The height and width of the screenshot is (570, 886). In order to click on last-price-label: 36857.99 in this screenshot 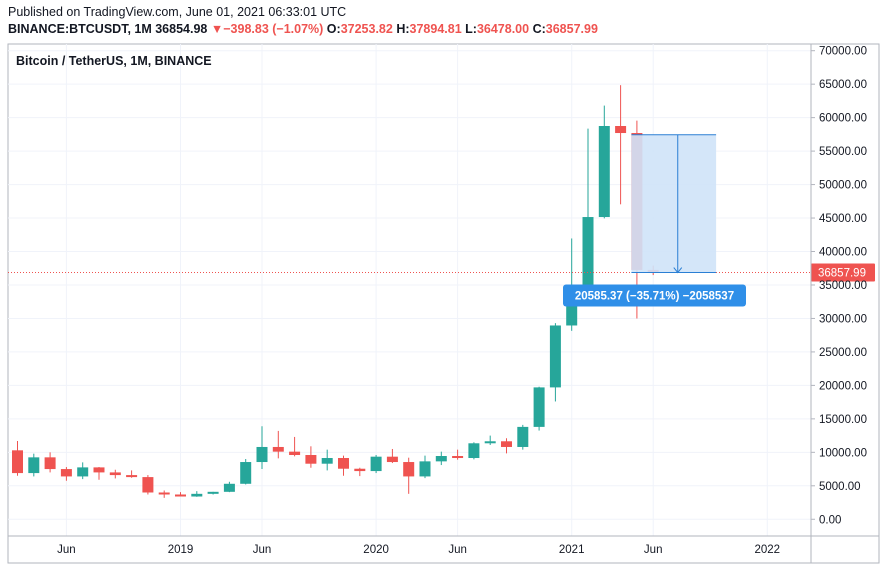, I will do `click(842, 274)`.